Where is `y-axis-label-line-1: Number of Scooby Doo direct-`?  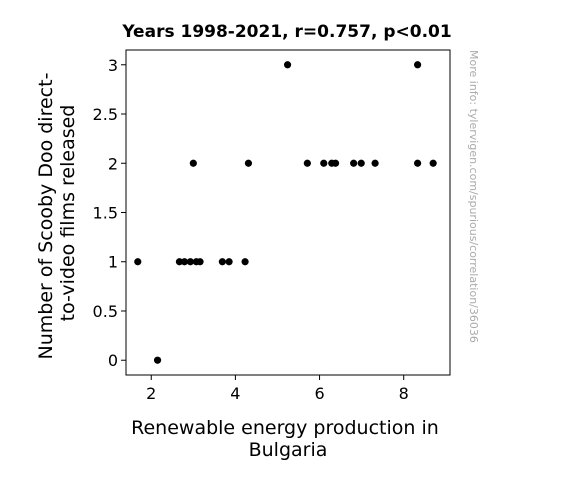
y-axis-label-line-1: Number of Scooby Doo direct- is located at coordinates (46, 216).